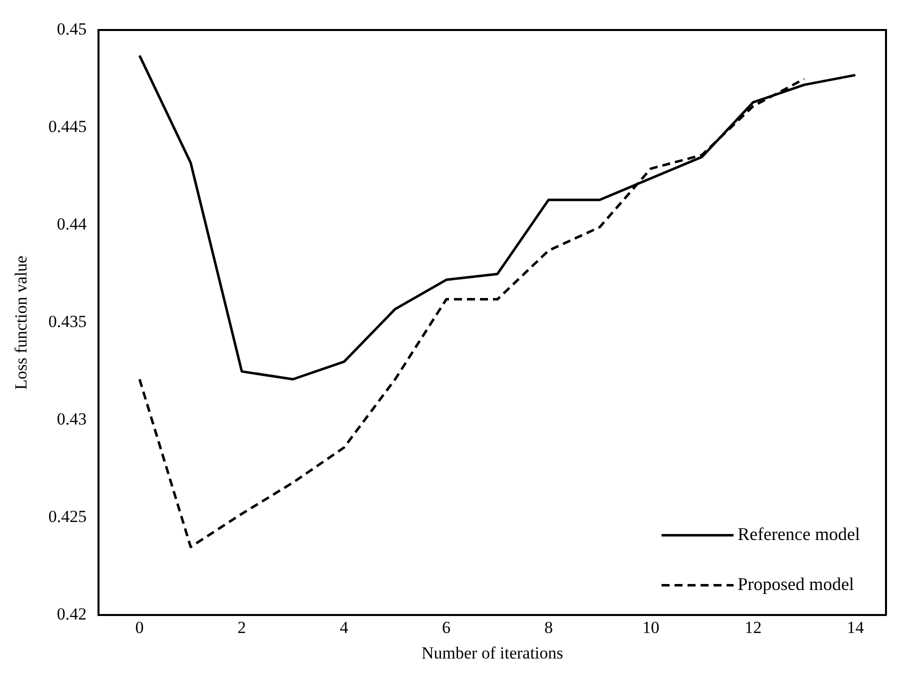 Image resolution: width=909 pixels, height=676 pixels. I want to click on y-tick-label: 0.45, so click(71, 29).